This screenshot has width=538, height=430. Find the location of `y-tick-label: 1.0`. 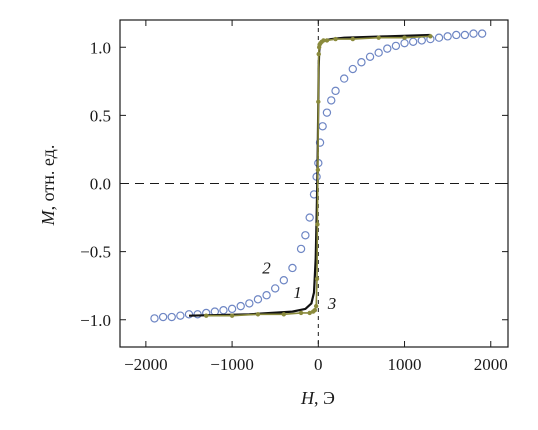

y-tick-label: 1.0 is located at coordinates (100, 47).